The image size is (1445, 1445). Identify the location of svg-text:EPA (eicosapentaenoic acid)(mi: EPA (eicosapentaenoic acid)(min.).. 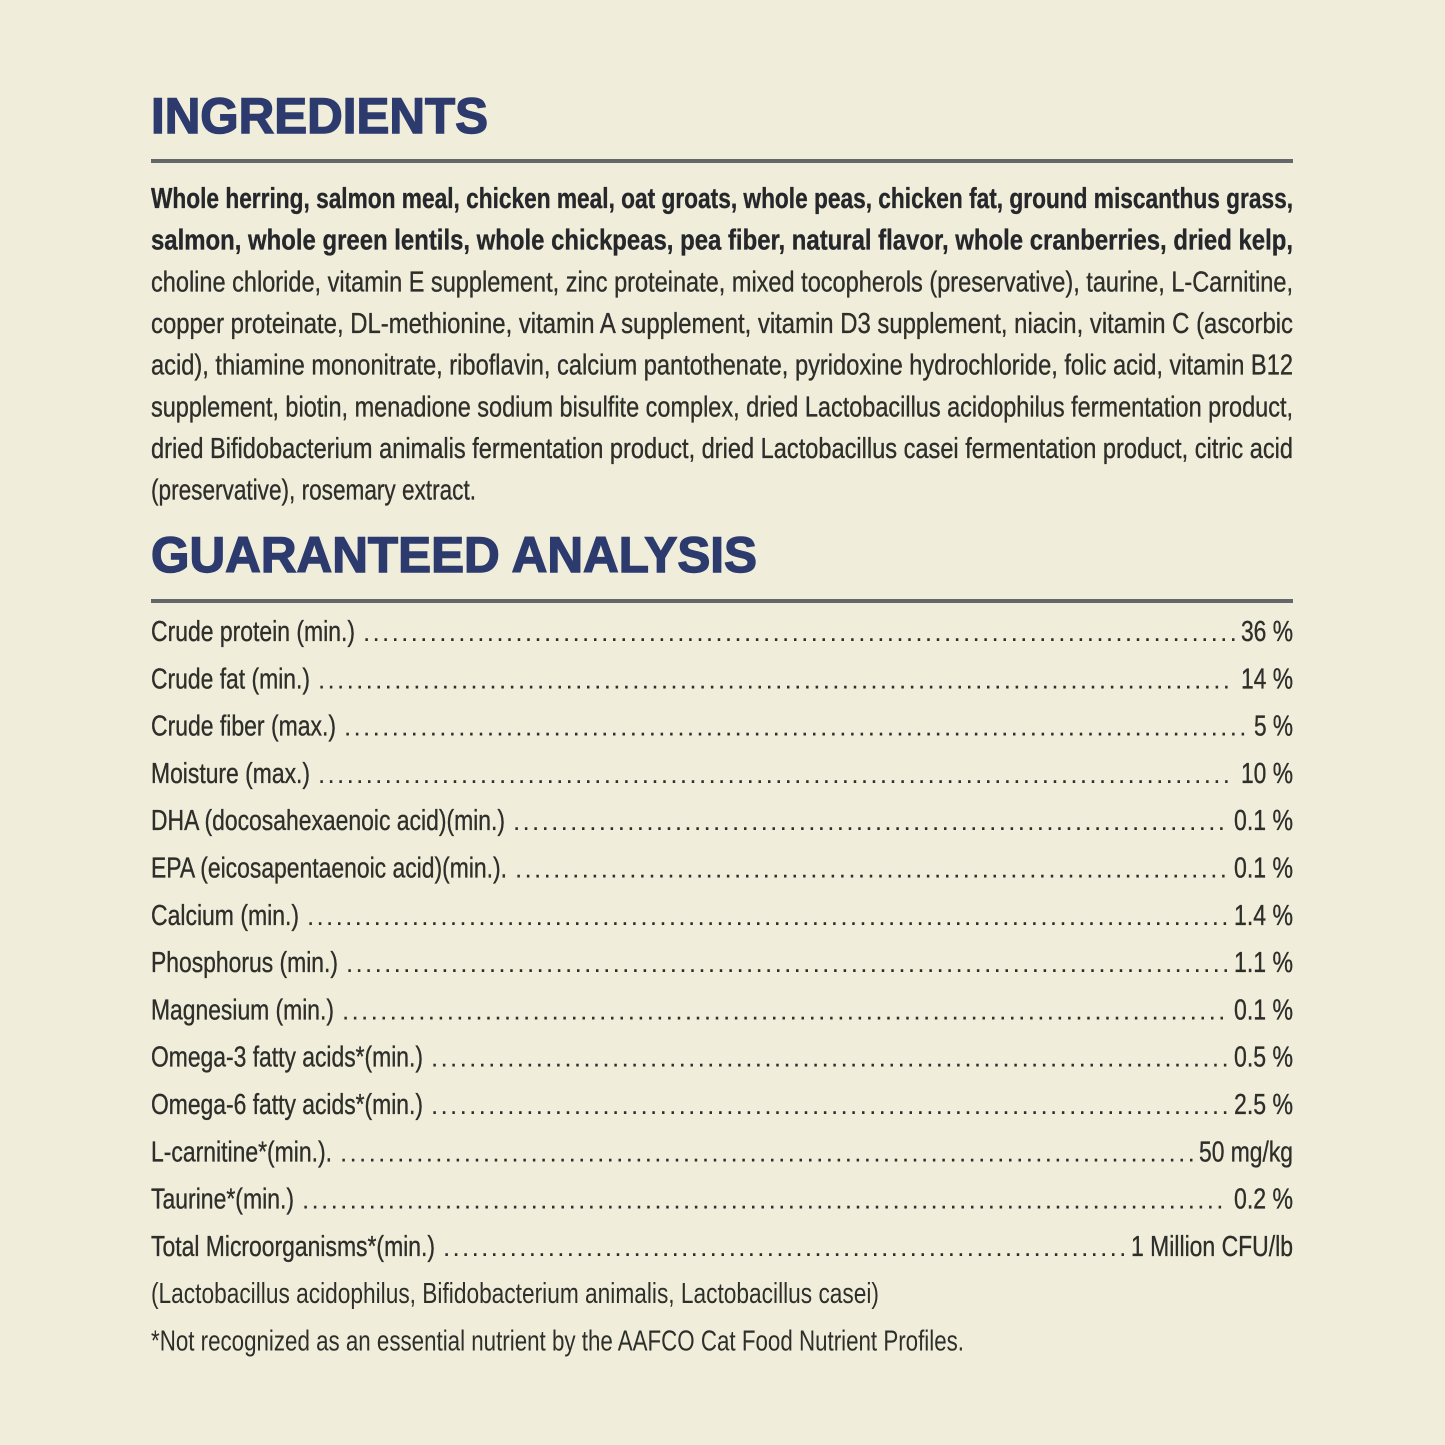
(329, 869).